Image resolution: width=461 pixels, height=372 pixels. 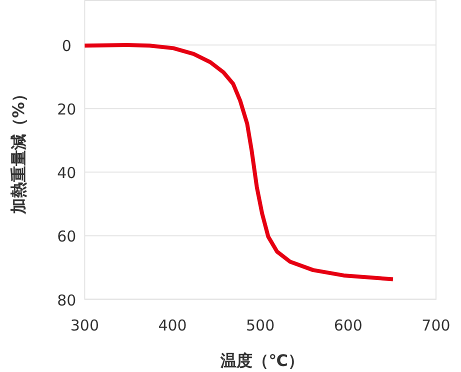 What do you see at coordinates (66, 300) in the screenshot?
I see `y-tick-label: 80` at bounding box center [66, 300].